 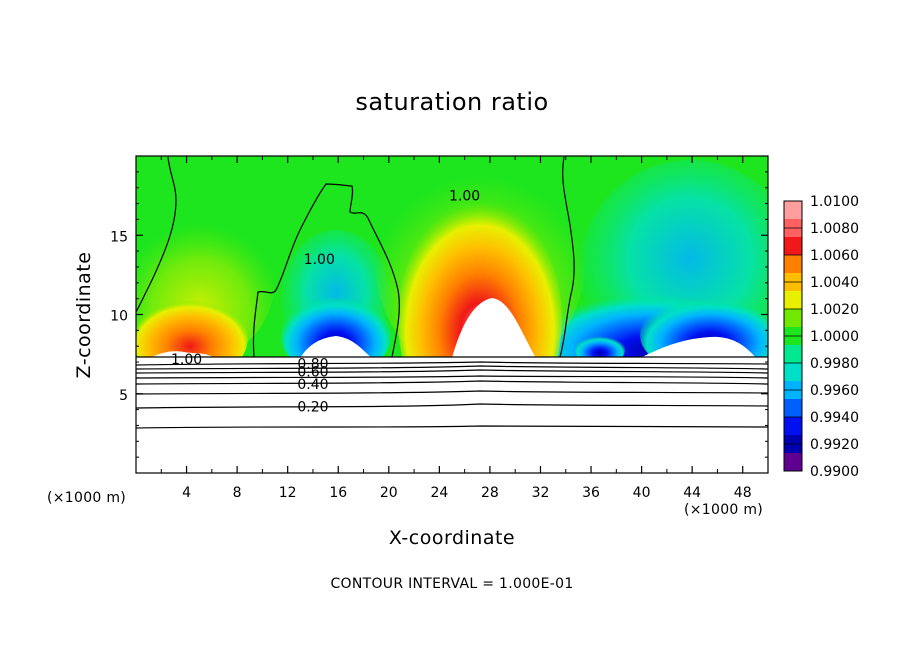 I want to click on colorbar-label: 1.0100, so click(x=834, y=202).